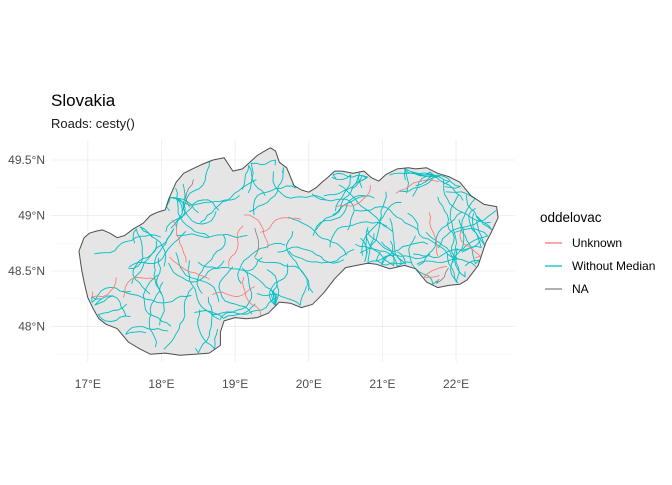 The height and width of the screenshot is (485, 672). Describe the element at coordinates (161, 384) in the screenshot. I see `x-tick-label: 18°E` at that location.